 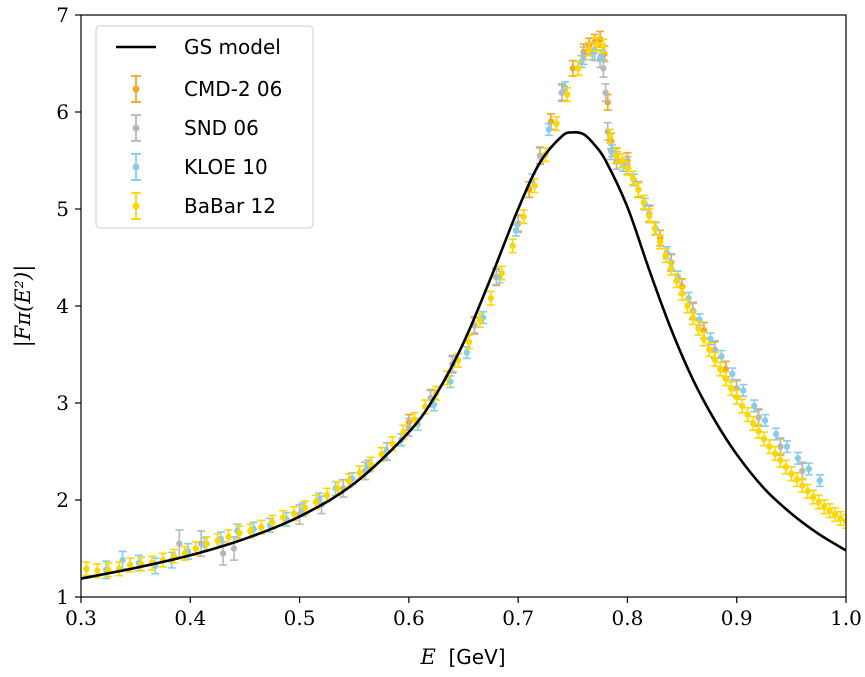 What do you see at coordinates (427, 657) in the screenshot?
I see `x-axis-variable: E` at bounding box center [427, 657].